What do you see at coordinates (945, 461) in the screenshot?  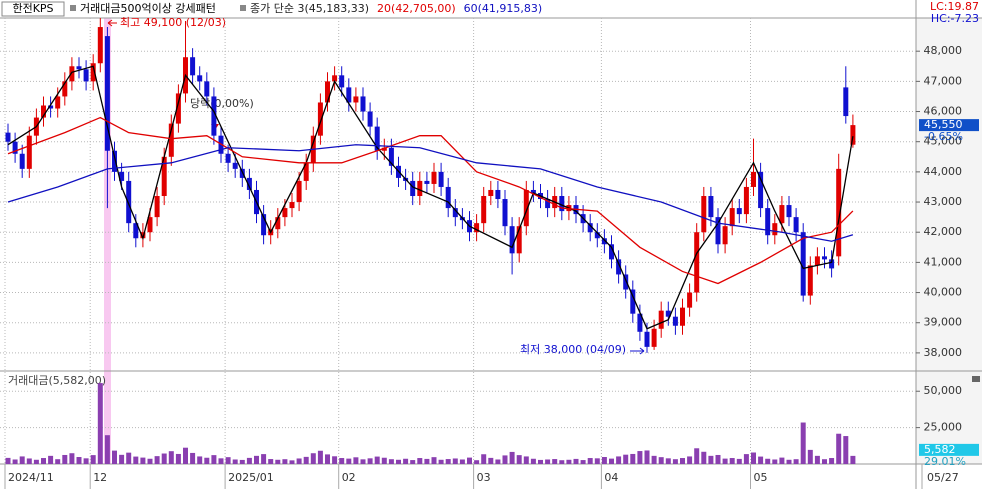 I see `volume-ratio-label: 29.01%` at bounding box center [945, 461].